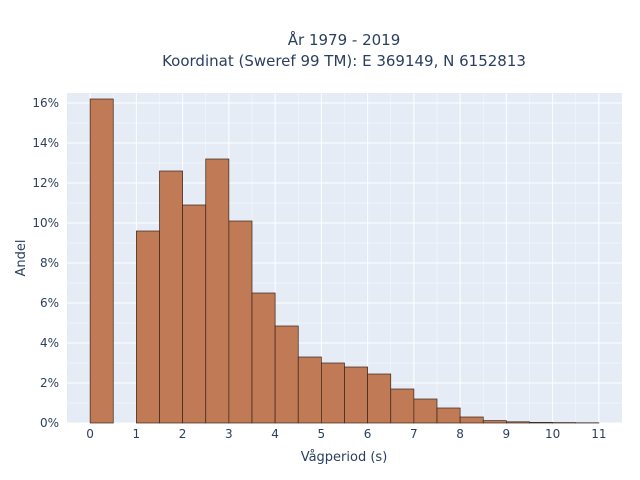  I want to click on y-tick-label: 6%, so click(49, 303).